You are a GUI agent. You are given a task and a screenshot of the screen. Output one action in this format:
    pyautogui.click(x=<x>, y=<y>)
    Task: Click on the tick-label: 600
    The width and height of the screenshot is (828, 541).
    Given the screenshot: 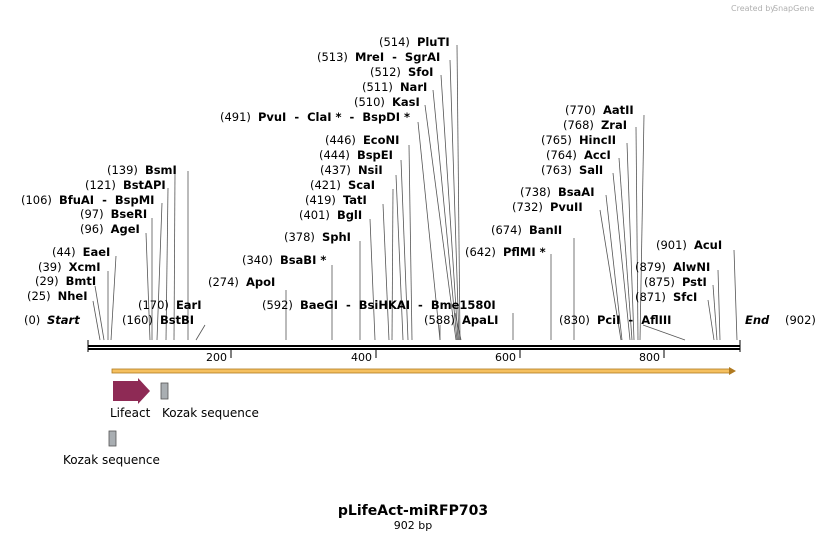 What is the action you would take?
    pyautogui.click(x=505, y=357)
    